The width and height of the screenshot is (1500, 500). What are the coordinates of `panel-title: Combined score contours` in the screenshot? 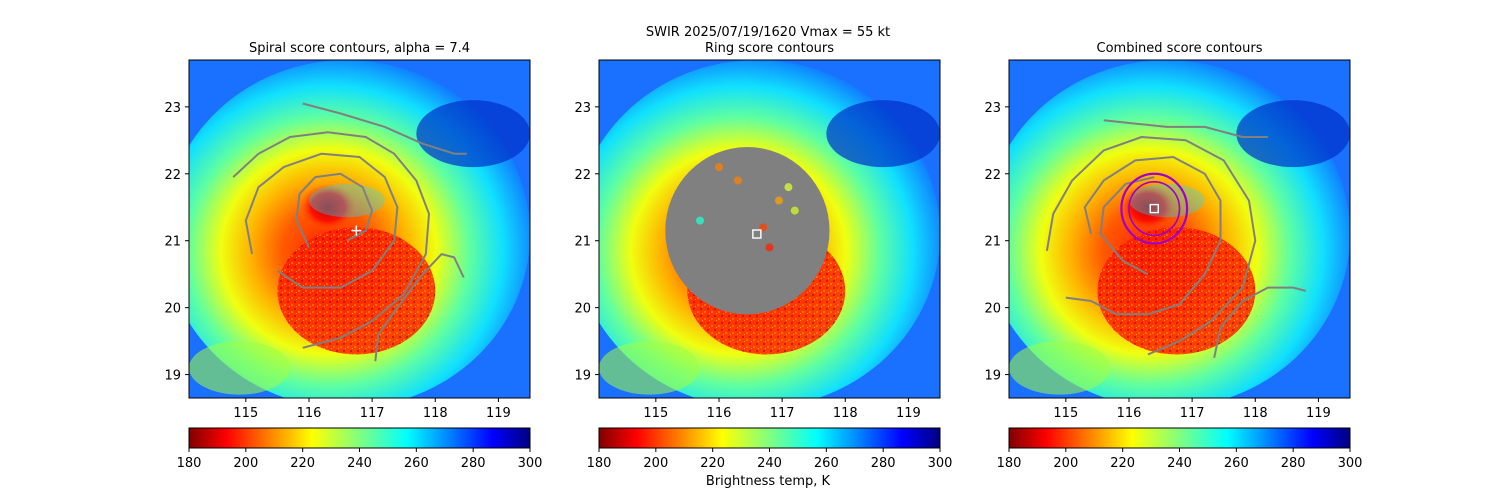 It's located at (1180, 48).